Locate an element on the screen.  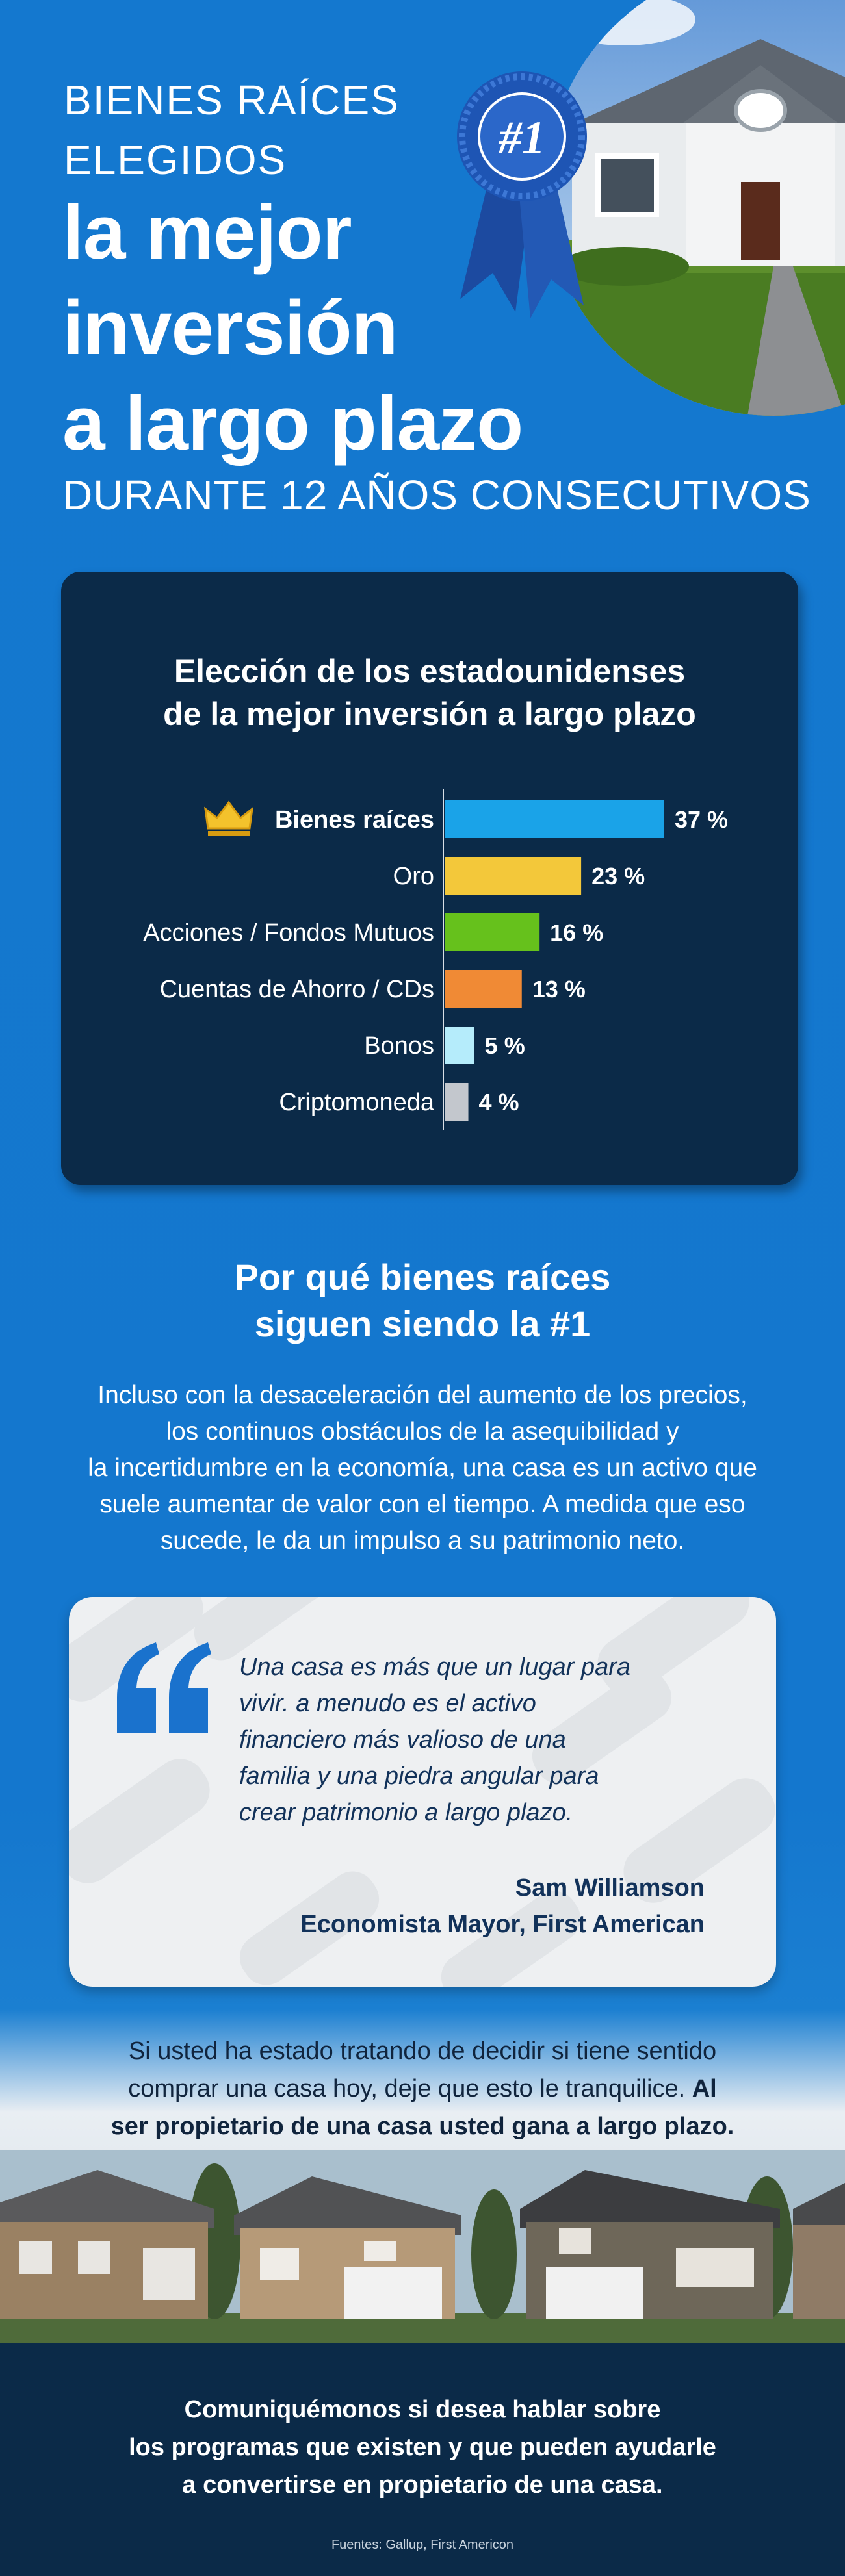
quote-mark-icon is located at coordinates (164, 1687).